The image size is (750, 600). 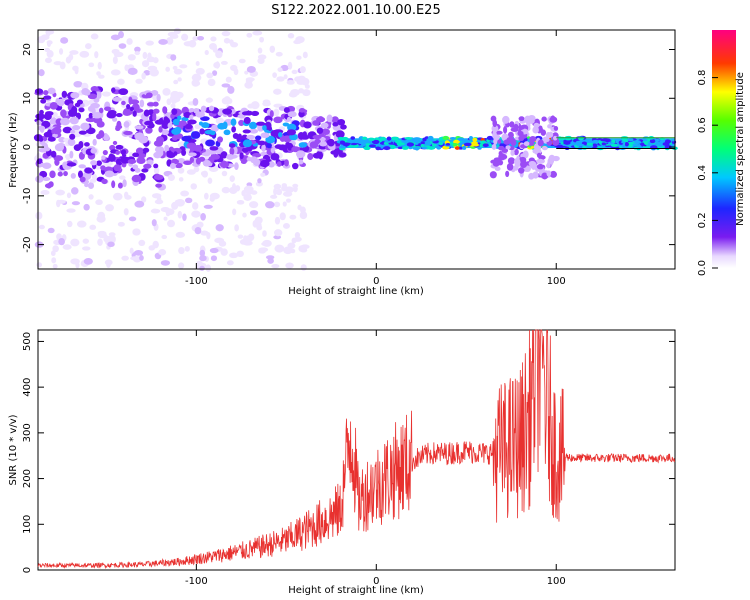 What do you see at coordinates (27, 341) in the screenshot?
I see `snr-y-tick-label: 500` at bounding box center [27, 341].